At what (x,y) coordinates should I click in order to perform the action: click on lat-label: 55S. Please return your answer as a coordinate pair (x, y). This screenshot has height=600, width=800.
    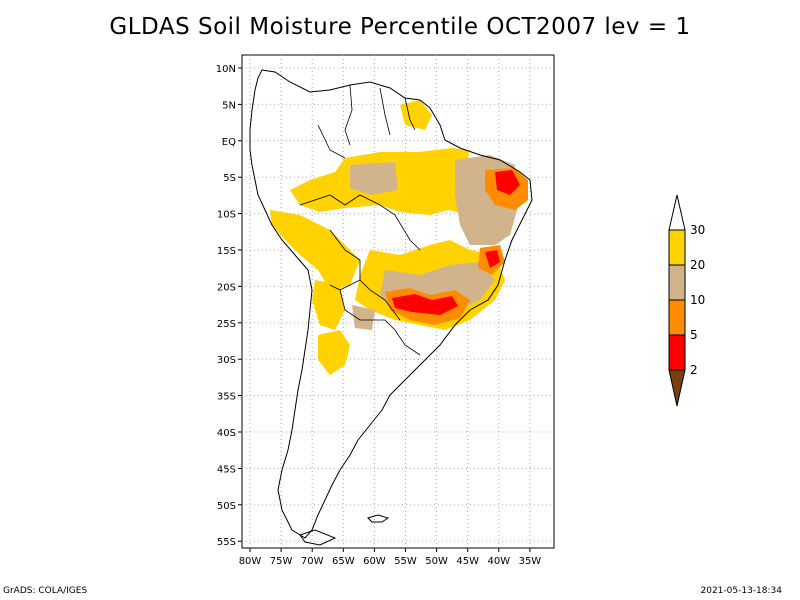
    Looking at the image, I should click on (226, 542).